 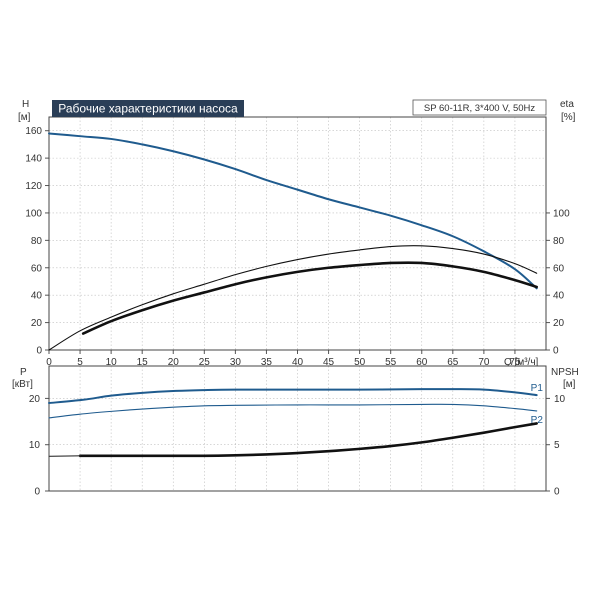 What do you see at coordinates (480, 108) in the screenshot?
I see `top-chart-subtitle: SP 60-11R, 3*400 V, 50Hz` at bounding box center [480, 108].